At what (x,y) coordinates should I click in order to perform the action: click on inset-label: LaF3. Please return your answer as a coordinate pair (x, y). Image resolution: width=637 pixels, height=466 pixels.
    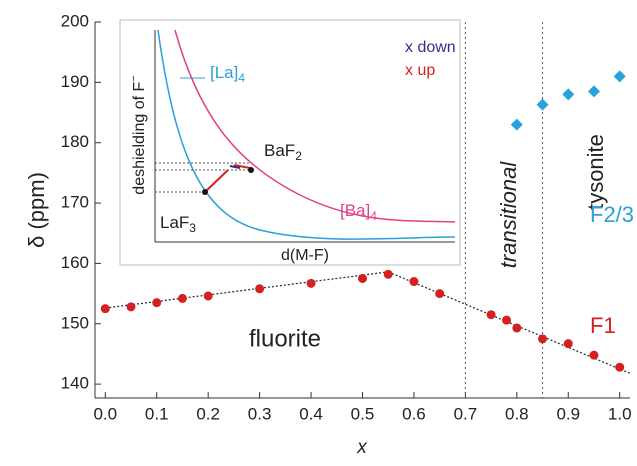
    Looking at the image, I should click on (178, 224).